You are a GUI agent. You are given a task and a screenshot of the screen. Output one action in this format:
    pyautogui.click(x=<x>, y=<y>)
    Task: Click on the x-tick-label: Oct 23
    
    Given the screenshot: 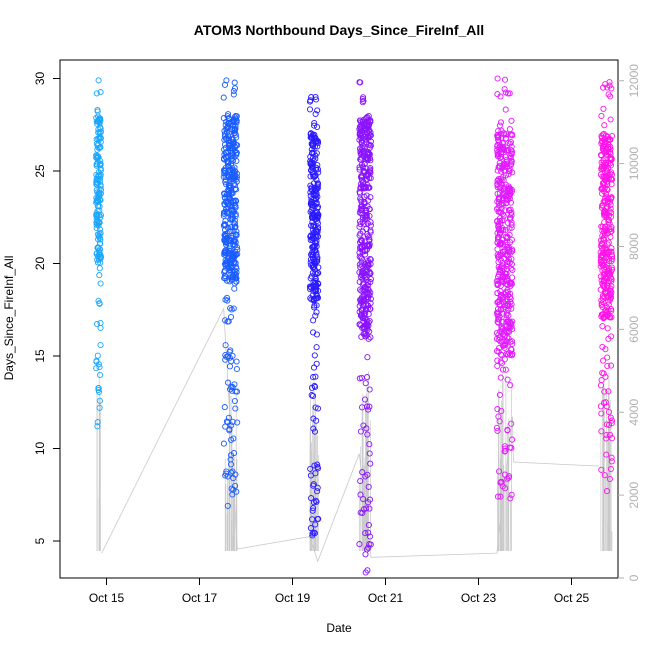 What is the action you would take?
    pyautogui.click(x=479, y=598)
    